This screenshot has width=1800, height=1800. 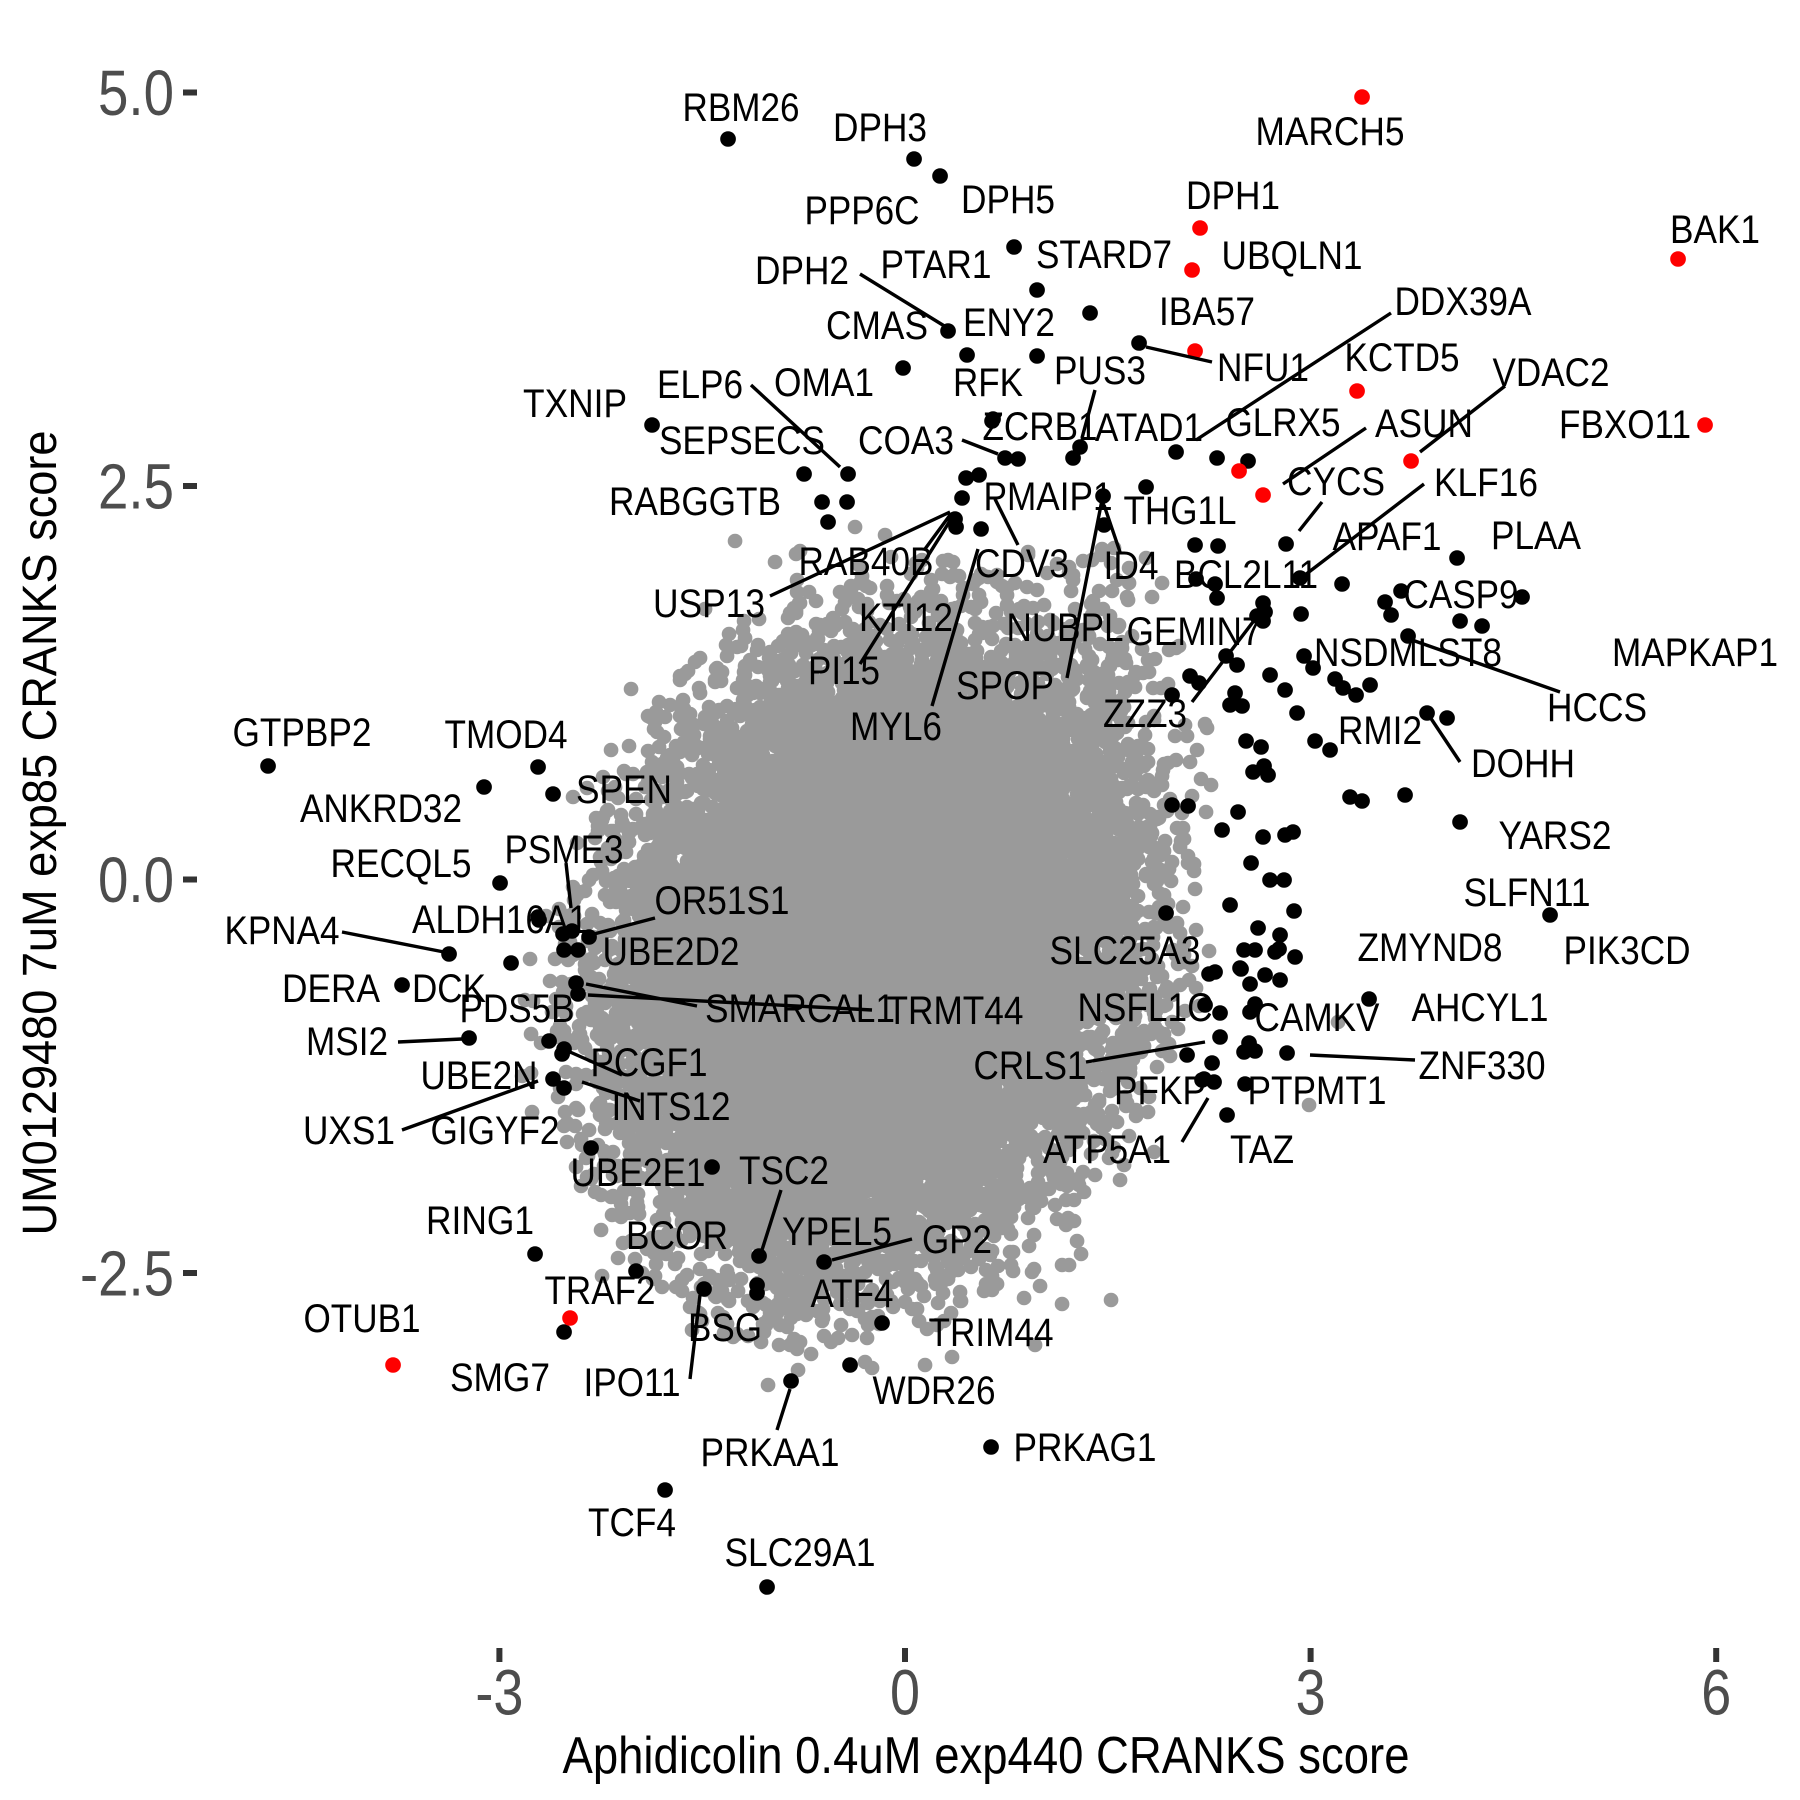 I want to click on svg-text: COA3, so click(x=906, y=441).